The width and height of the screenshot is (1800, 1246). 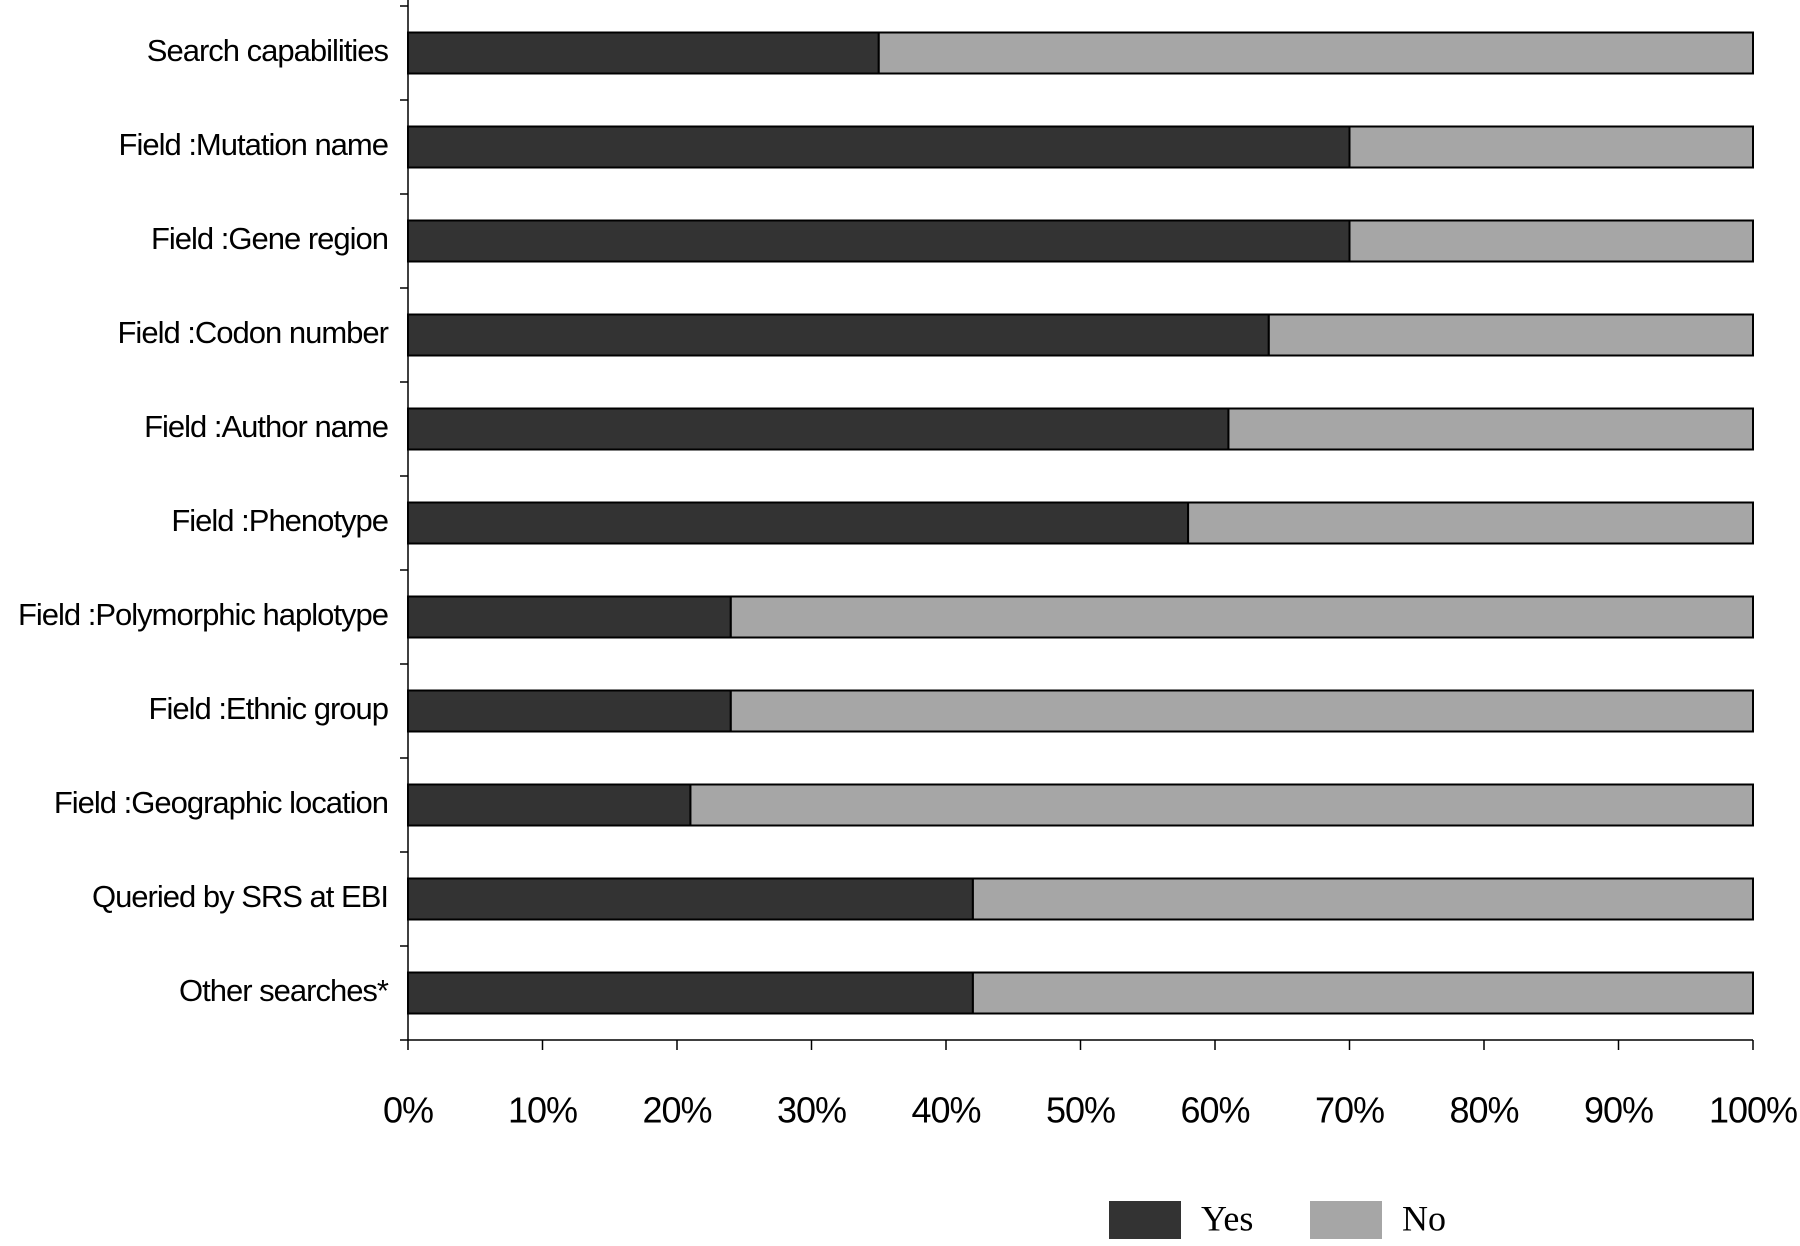 I want to click on category-label: Field :Mutation name, so click(x=253, y=144).